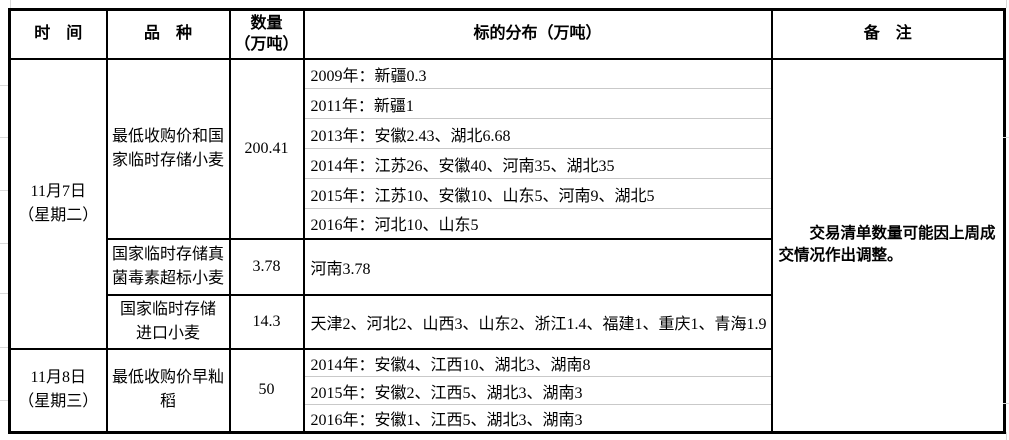 Image resolution: width=1009 pixels, height=440 pixels. What do you see at coordinates (537, 193) in the screenshot?
I see `cell-distribution-2015: 2015年：江苏10、安徽10、山东5、河南9、湖北5` at bounding box center [537, 193].